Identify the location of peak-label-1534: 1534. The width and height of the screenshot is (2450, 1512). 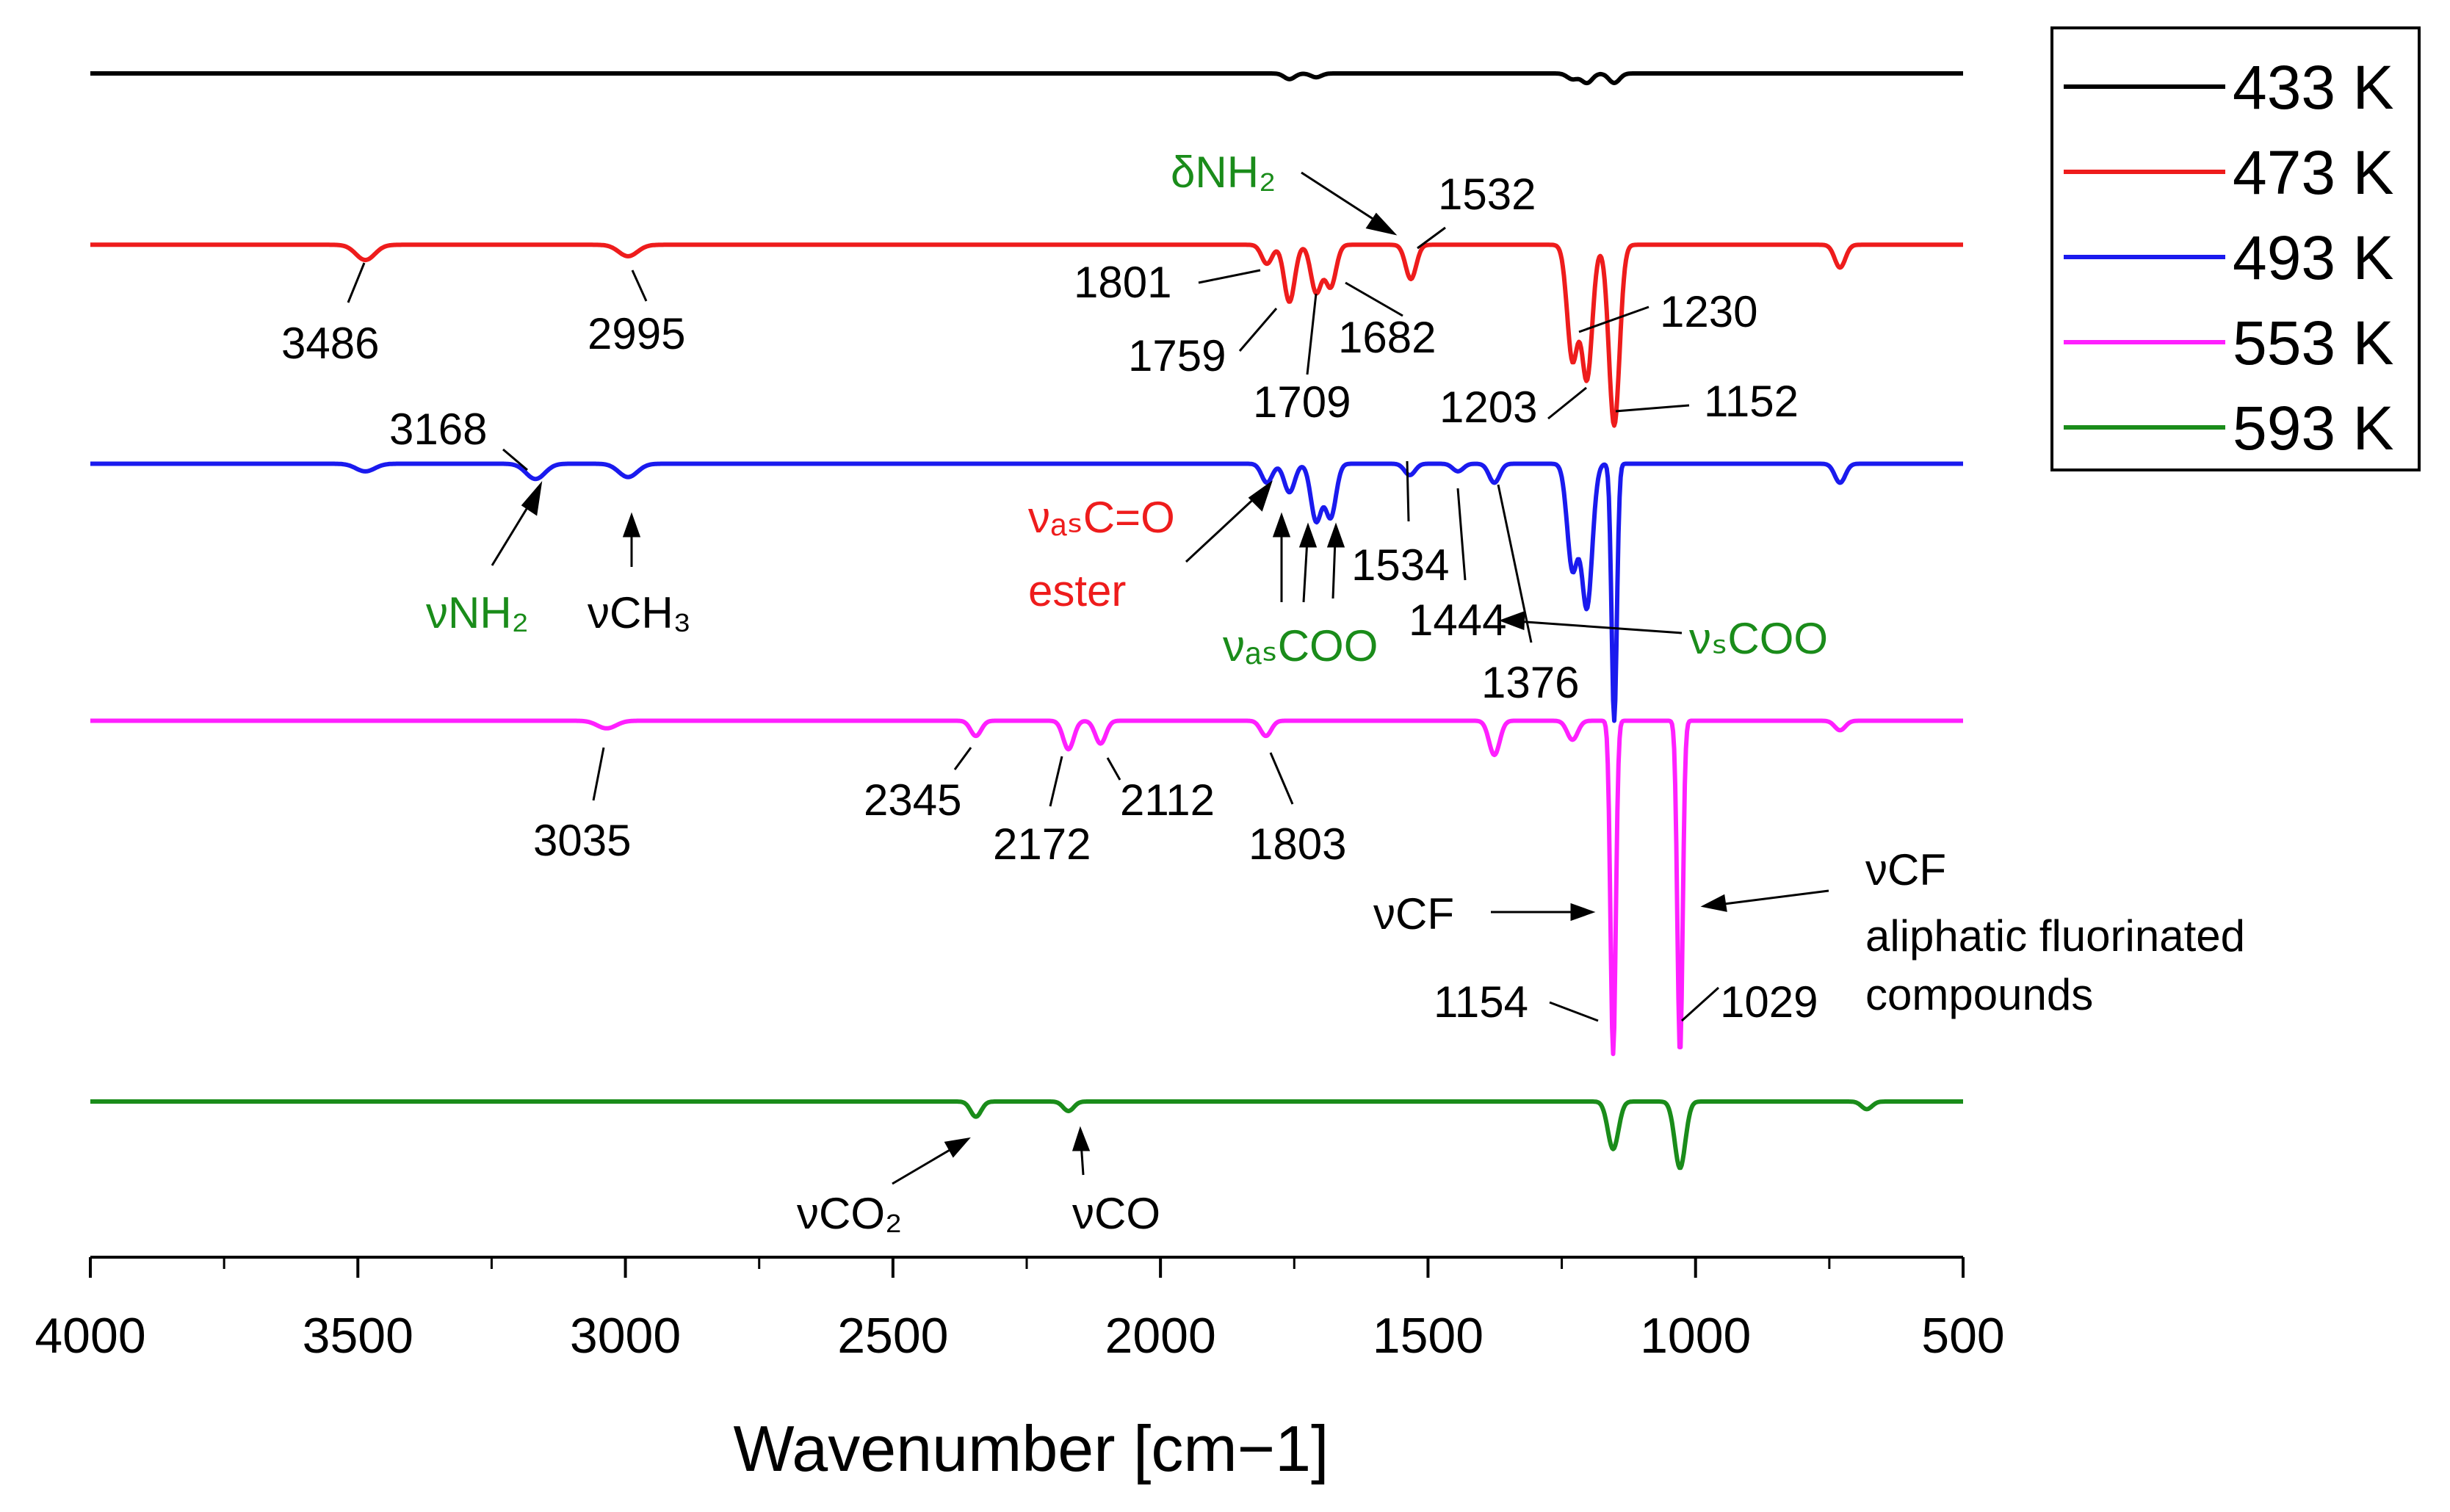
(1400, 565).